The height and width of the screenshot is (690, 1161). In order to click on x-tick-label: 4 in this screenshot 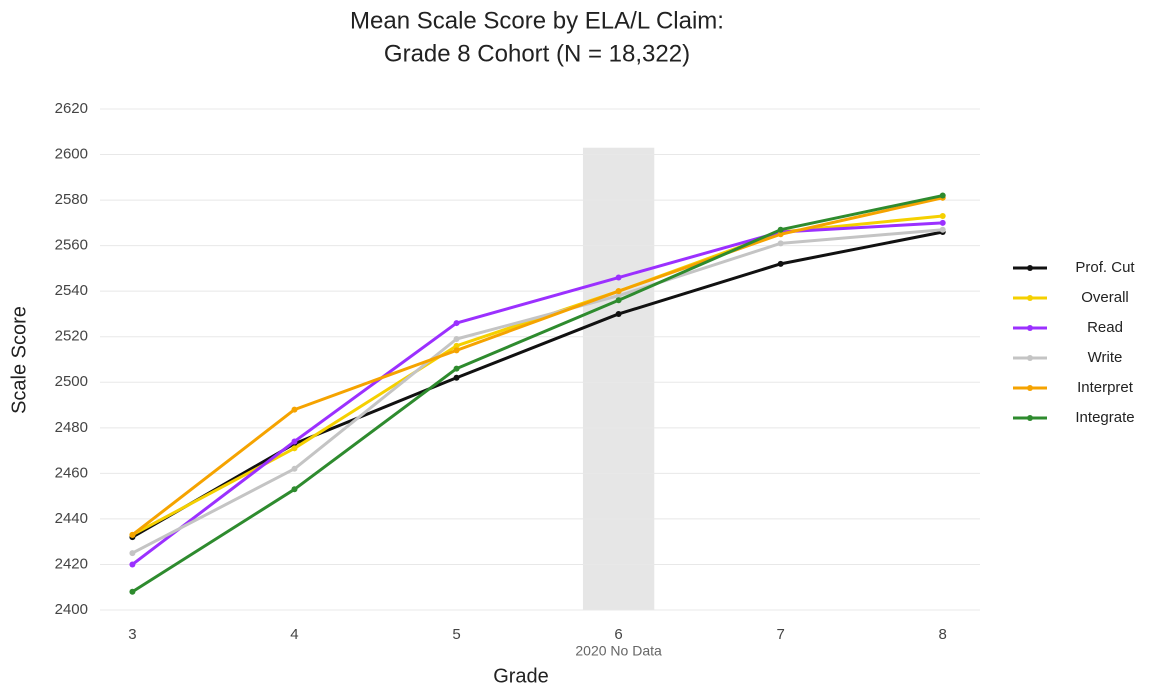, I will do `click(294, 634)`.